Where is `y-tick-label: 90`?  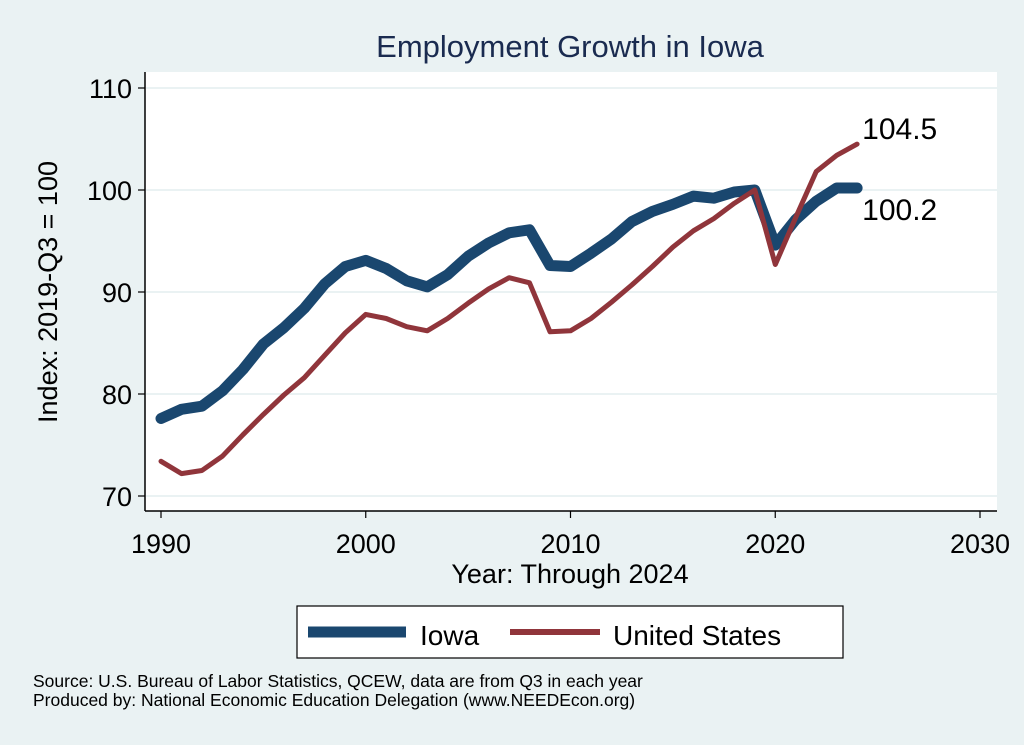
y-tick-label: 90 is located at coordinates (117, 293).